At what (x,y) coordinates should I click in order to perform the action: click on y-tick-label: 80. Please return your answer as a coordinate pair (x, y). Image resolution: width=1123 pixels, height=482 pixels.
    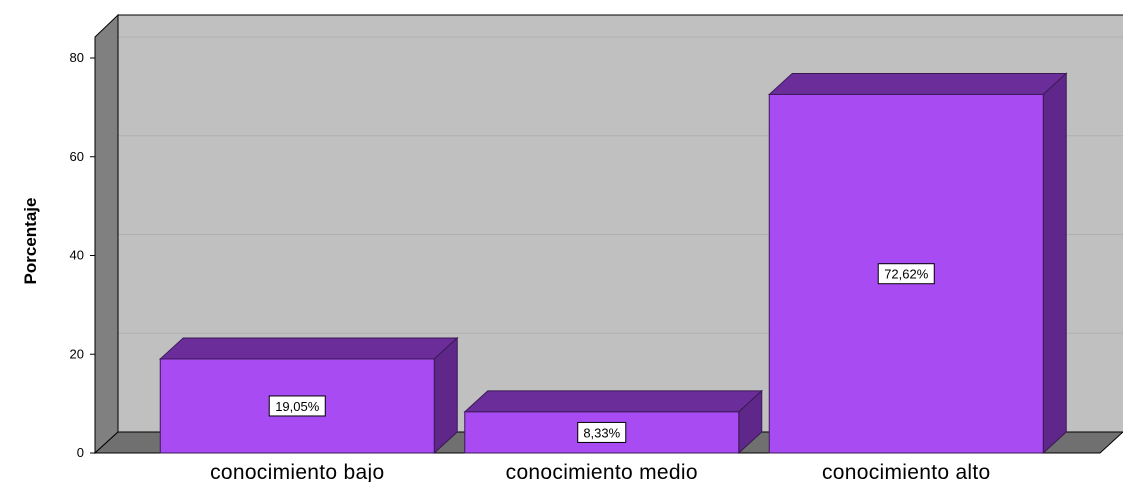
    Looking at the image, I should click on (77, 57).